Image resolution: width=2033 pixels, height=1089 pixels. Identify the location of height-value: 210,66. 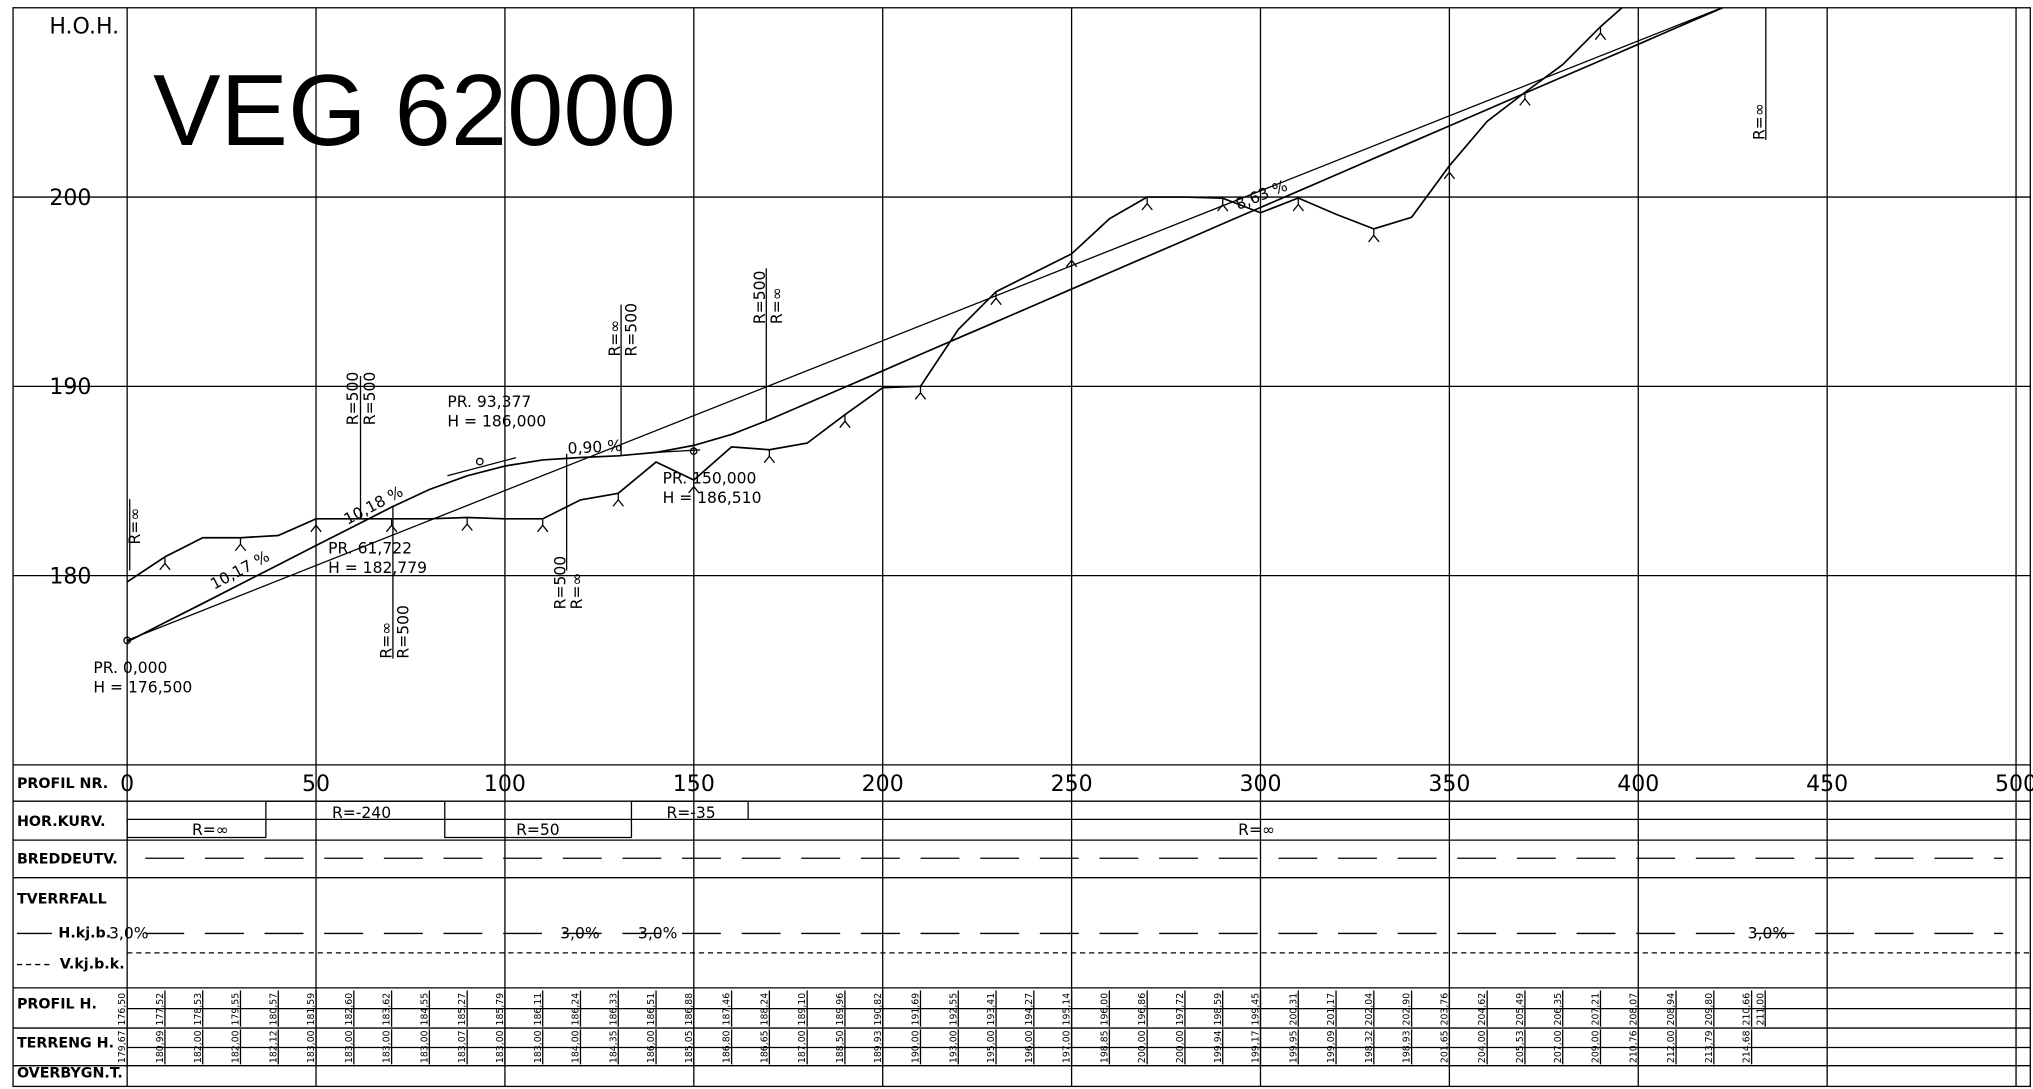
(1747, 1009).